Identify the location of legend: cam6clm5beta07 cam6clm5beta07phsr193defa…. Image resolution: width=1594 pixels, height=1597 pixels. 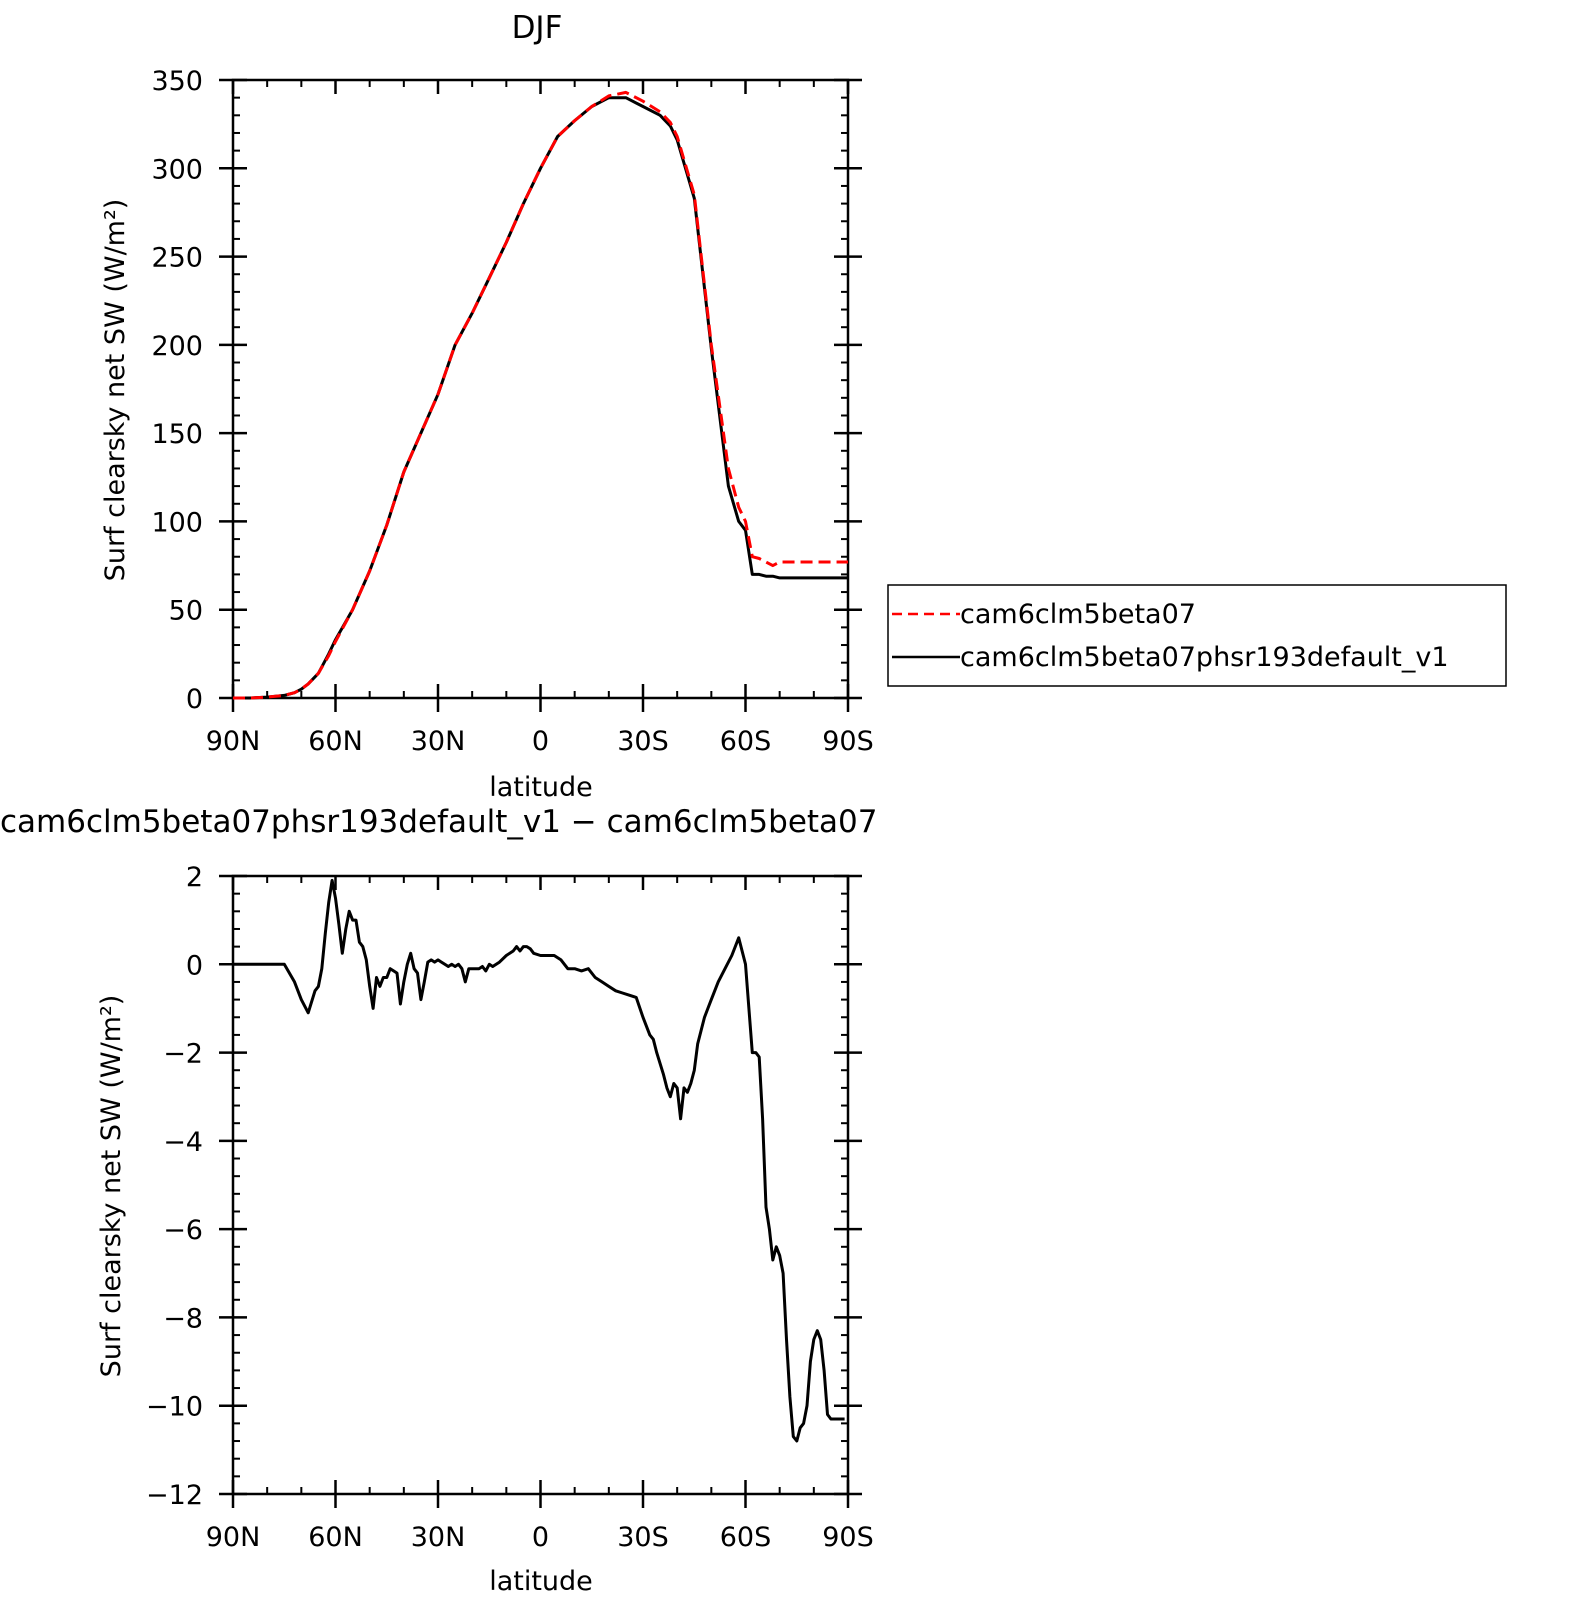
(1197, 635).